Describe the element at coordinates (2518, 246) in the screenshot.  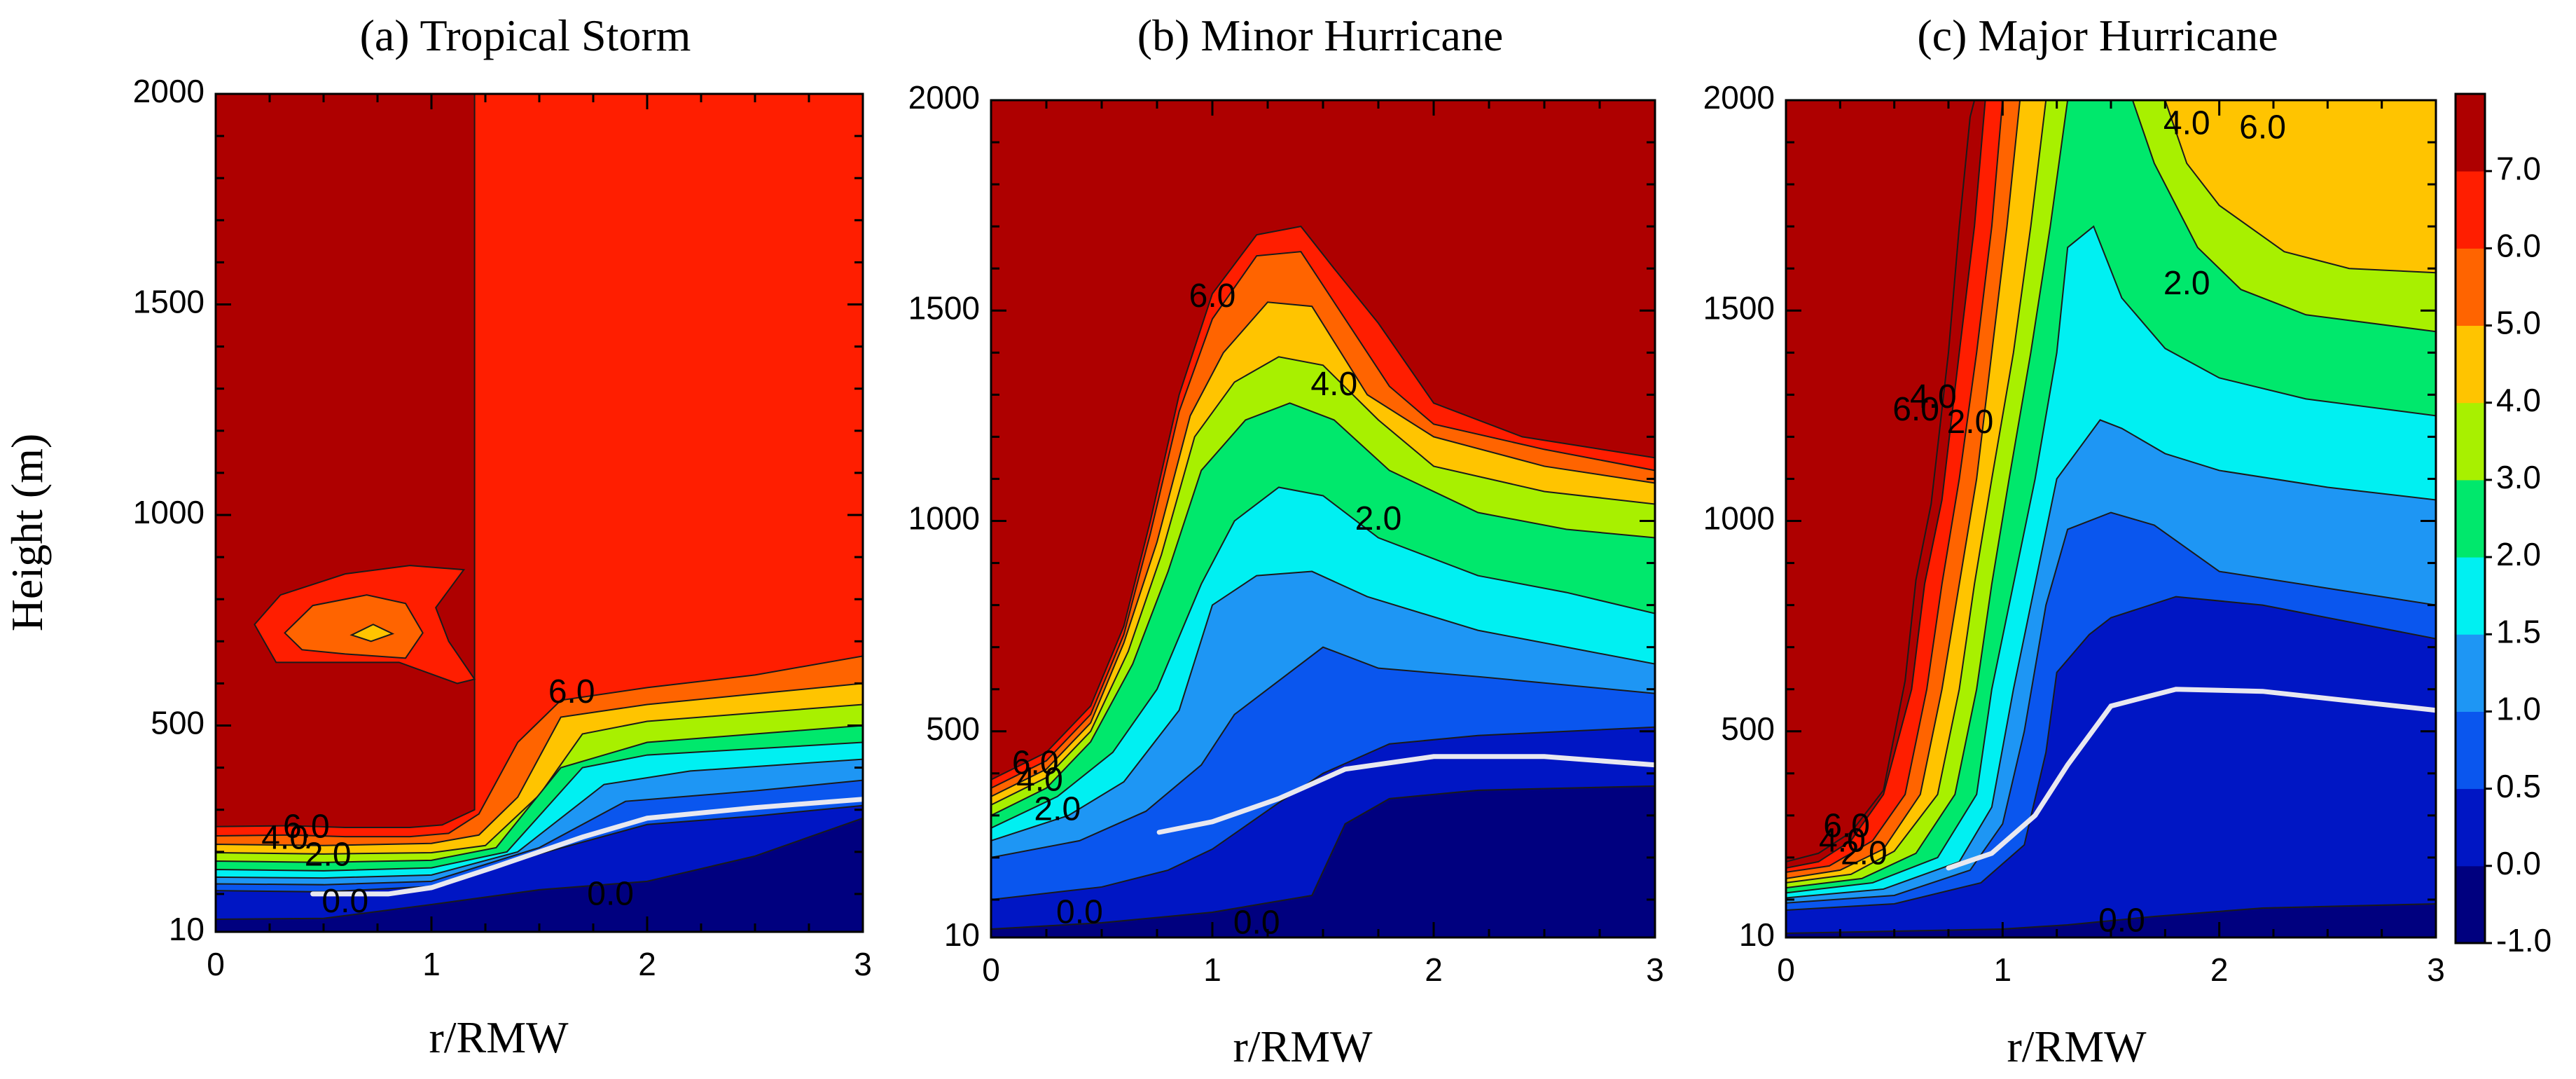
I see `colorbar-label: 6.0` at that location.